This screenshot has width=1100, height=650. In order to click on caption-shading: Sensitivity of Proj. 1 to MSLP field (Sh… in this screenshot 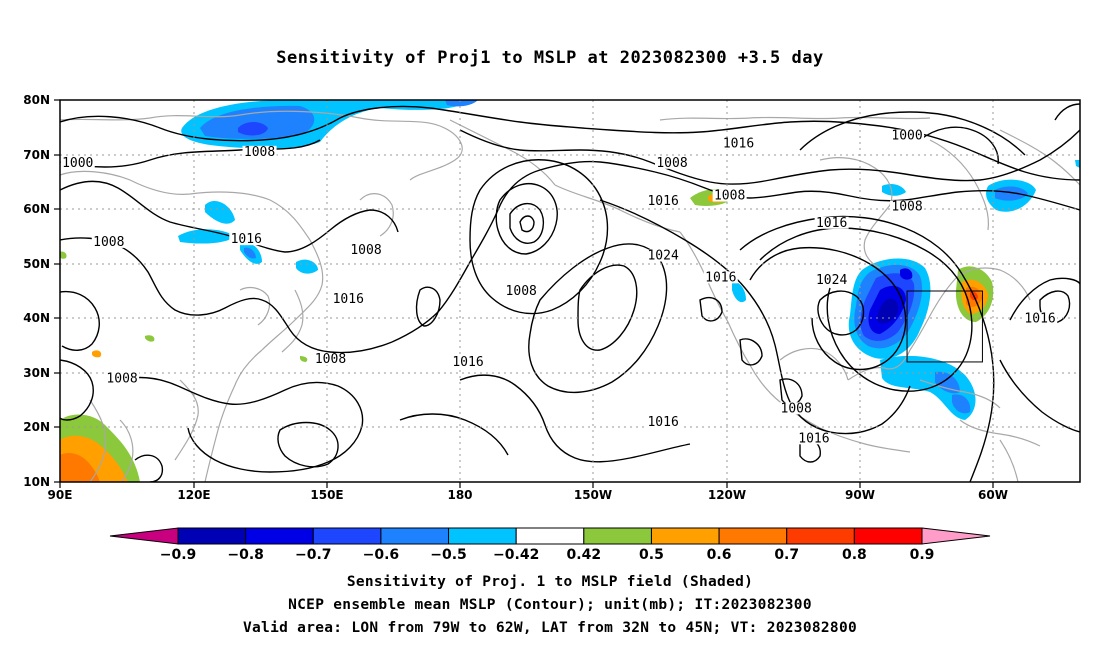, I will do `click(550, 582)`.